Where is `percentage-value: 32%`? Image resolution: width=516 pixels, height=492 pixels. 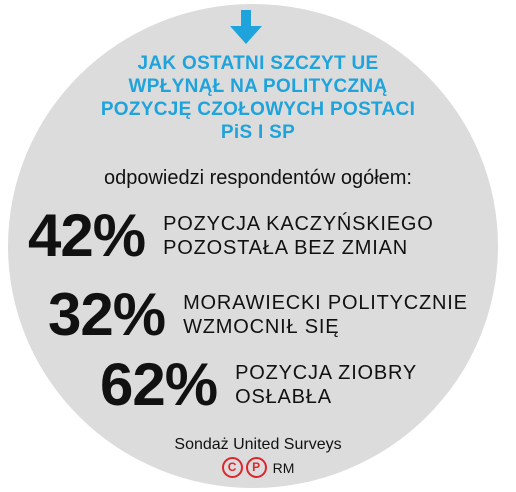
percentage-value: 32% is located at coordinates (107, 314).